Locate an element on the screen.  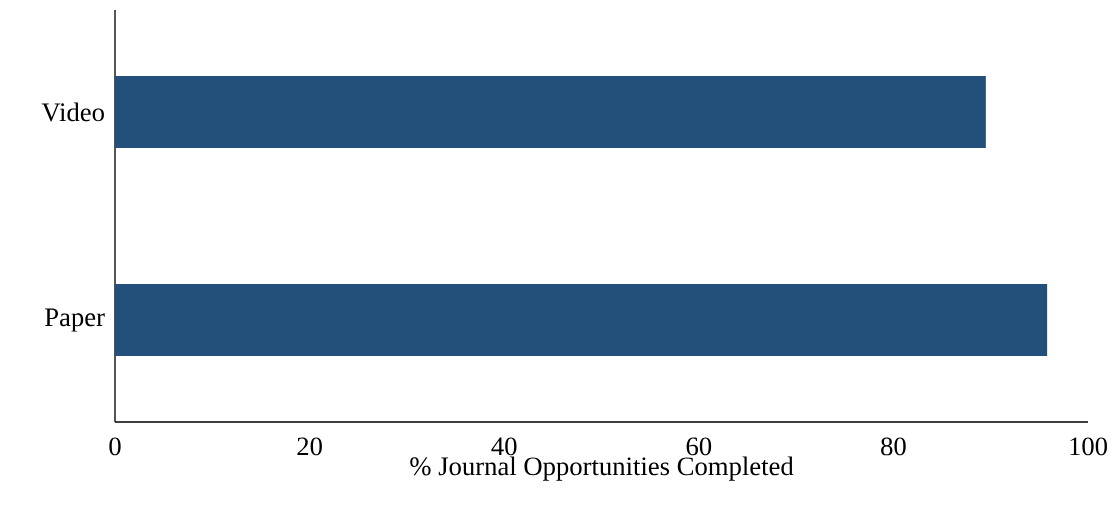
x-tick-label: 100 is located at coordinates (1088, 446).